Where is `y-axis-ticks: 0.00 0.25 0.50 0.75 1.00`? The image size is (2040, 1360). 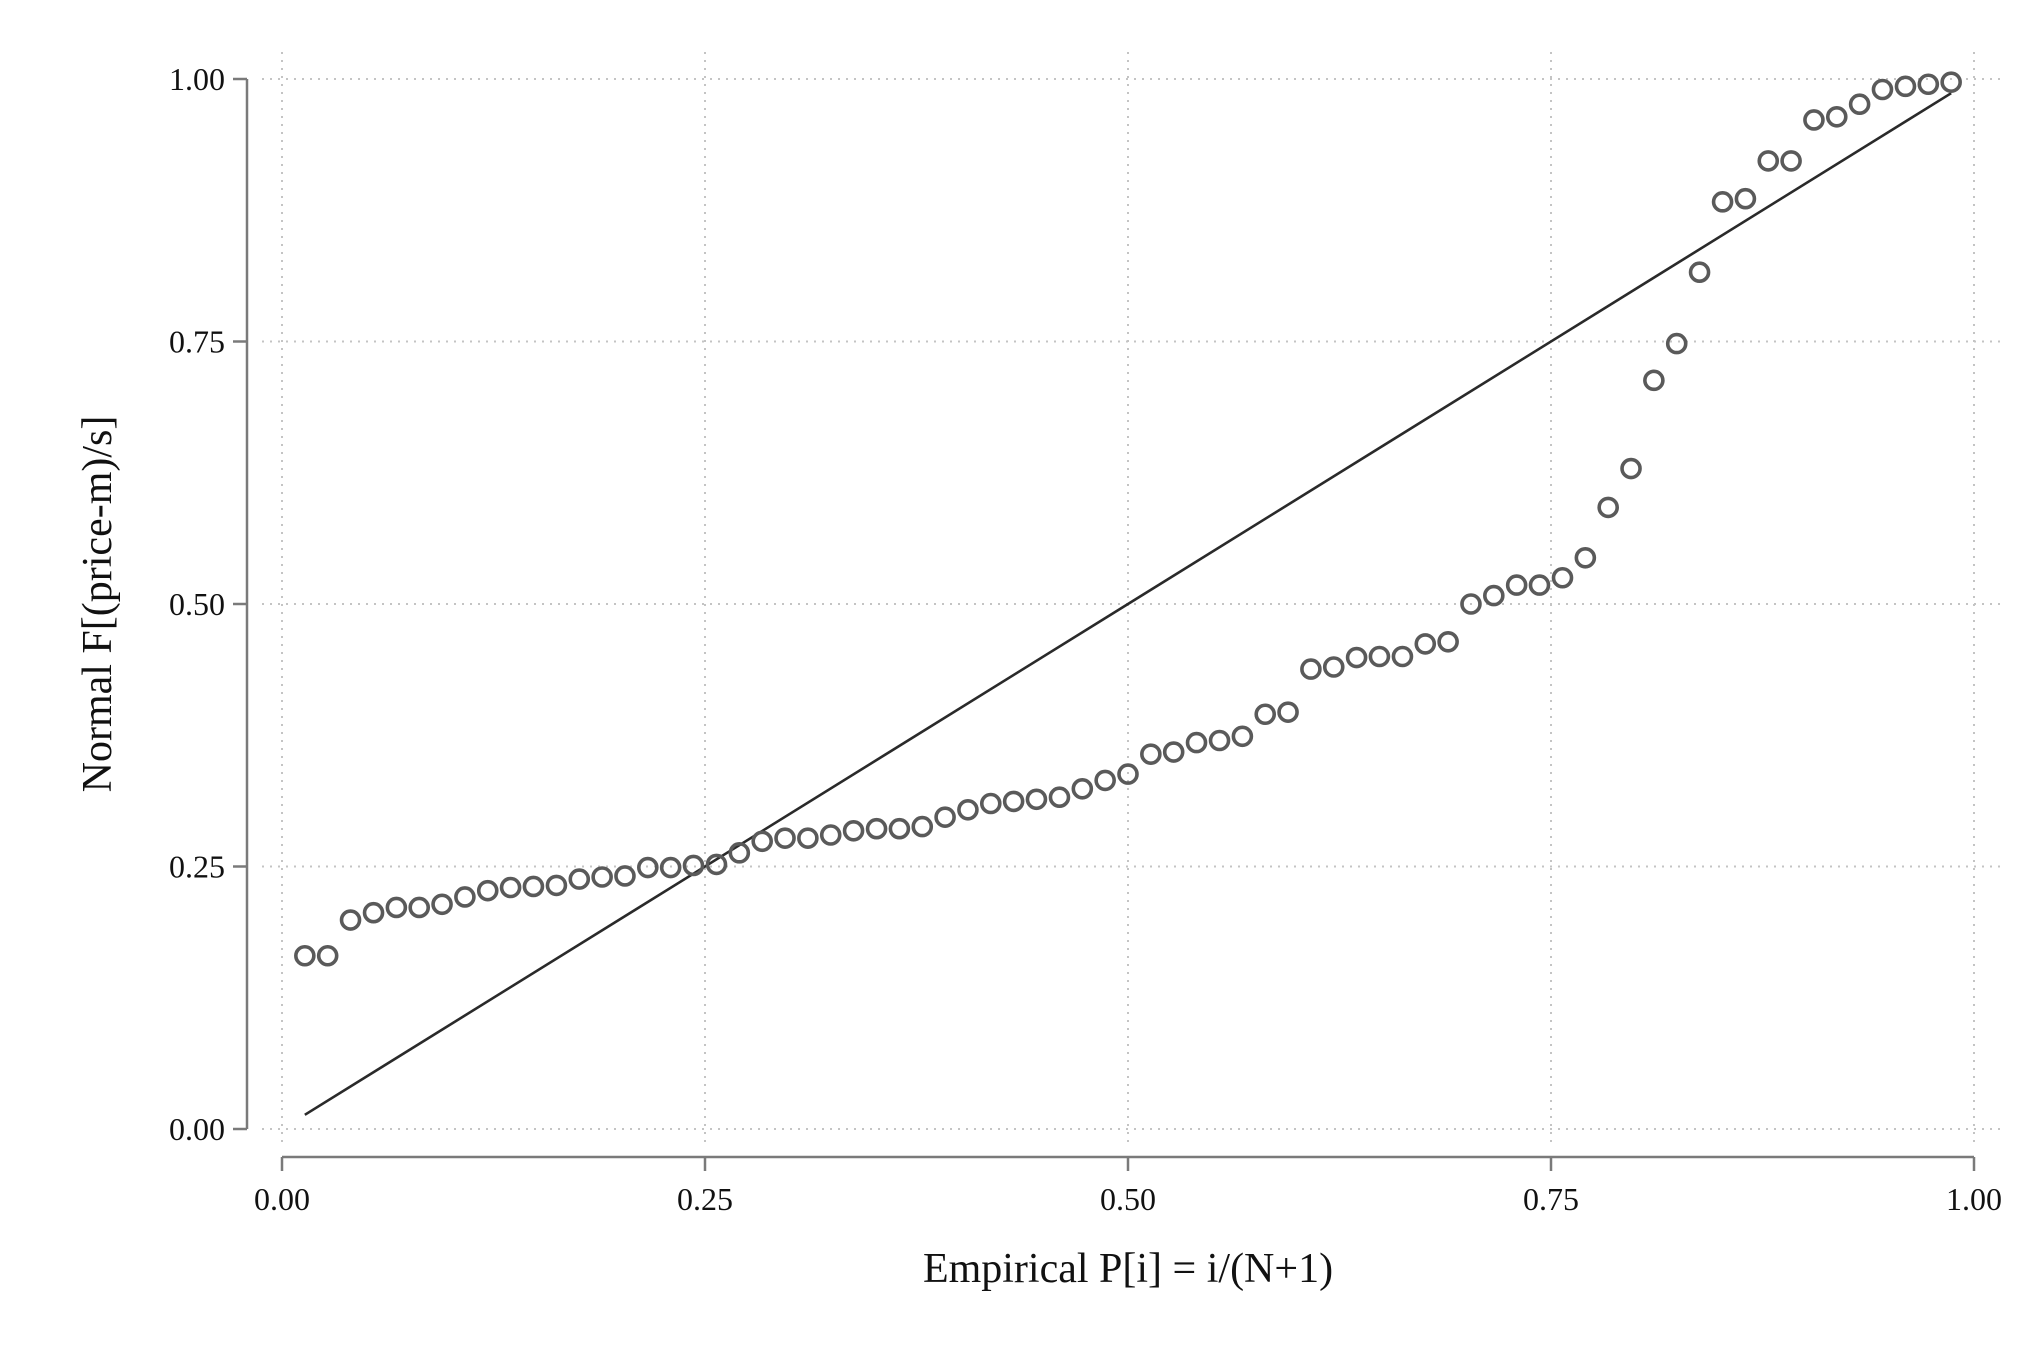
y-axis-ticks: 0.00 0.25 0.50 0.75 1.00 is located at coordinates (208, 604).